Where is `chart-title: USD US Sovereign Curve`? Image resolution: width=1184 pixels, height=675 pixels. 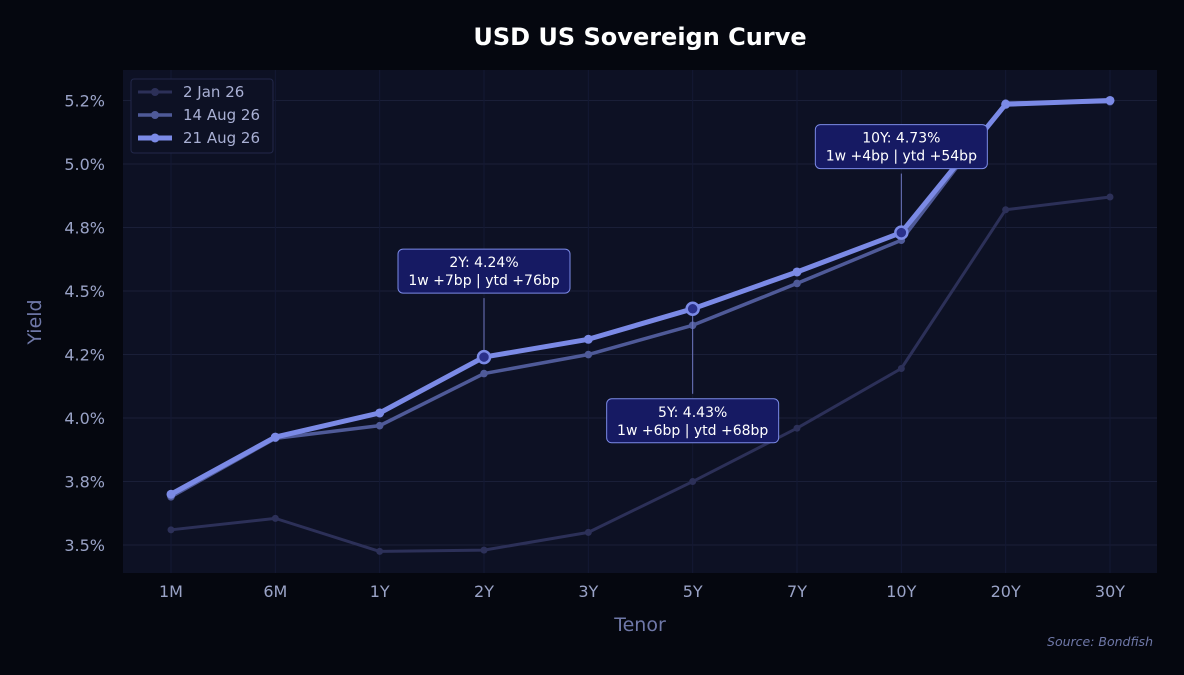 chart-title: USD US Sovereign Curve is located at coordinates (639, 37).